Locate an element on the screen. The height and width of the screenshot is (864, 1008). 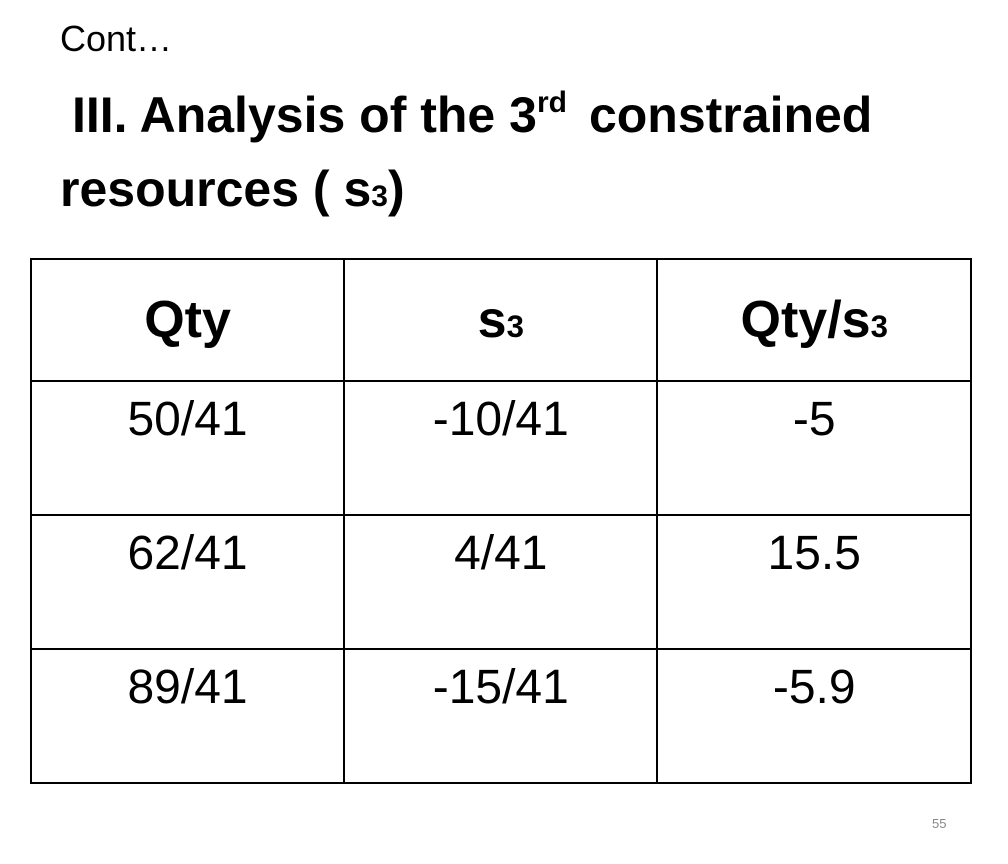
title-line: resources ( s3) is located at coordinates (466, 189).